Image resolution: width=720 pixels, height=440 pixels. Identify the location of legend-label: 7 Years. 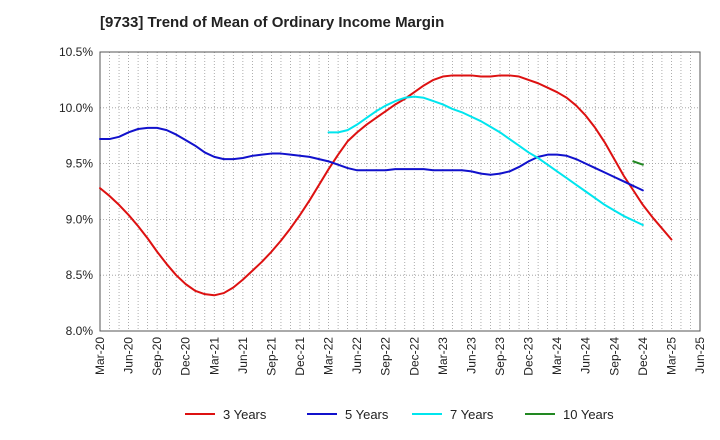
(472, 414).